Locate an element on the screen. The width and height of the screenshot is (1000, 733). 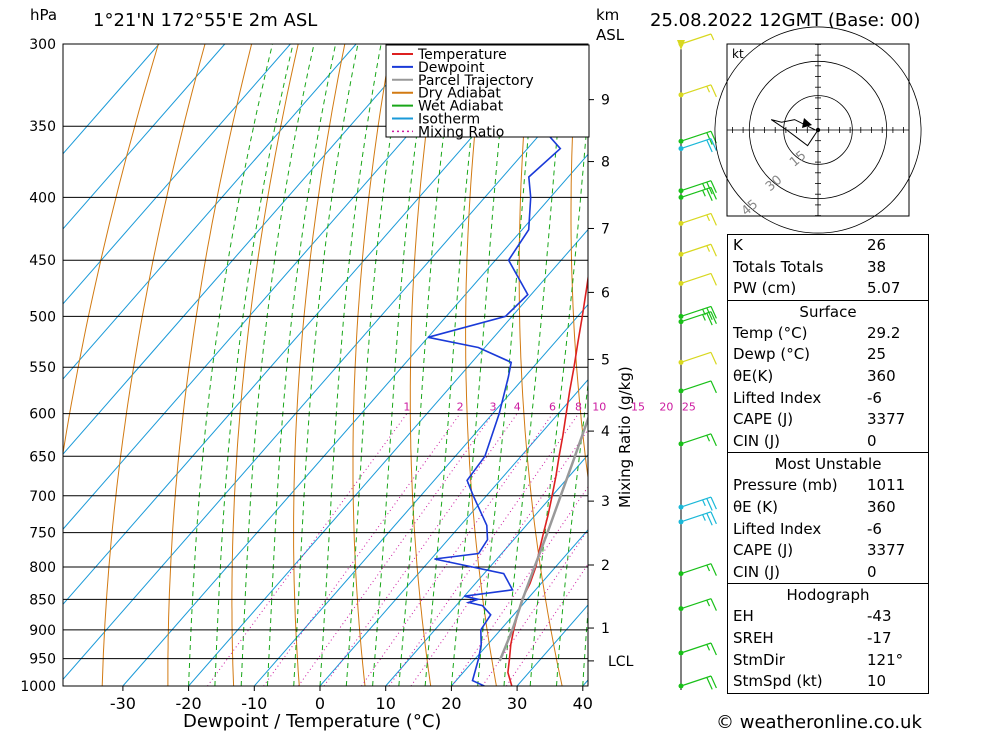
x-tick-label: -30 is located at coordinates (123, 703).